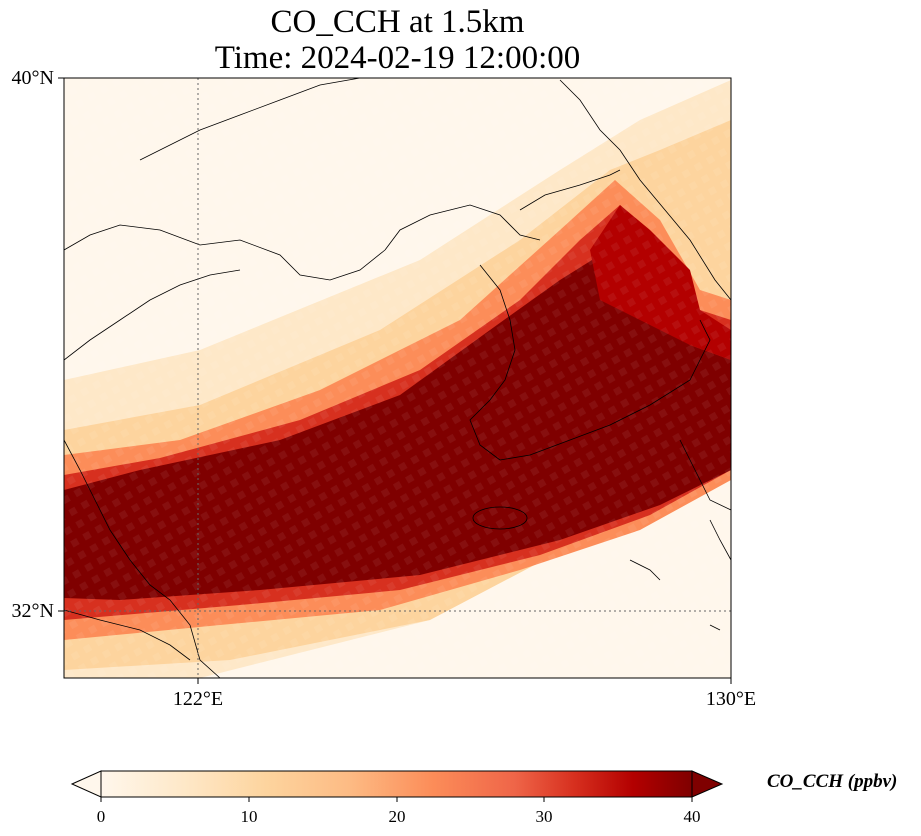  I want to click on colorbar-tick-30: 30, so click(544, 816).